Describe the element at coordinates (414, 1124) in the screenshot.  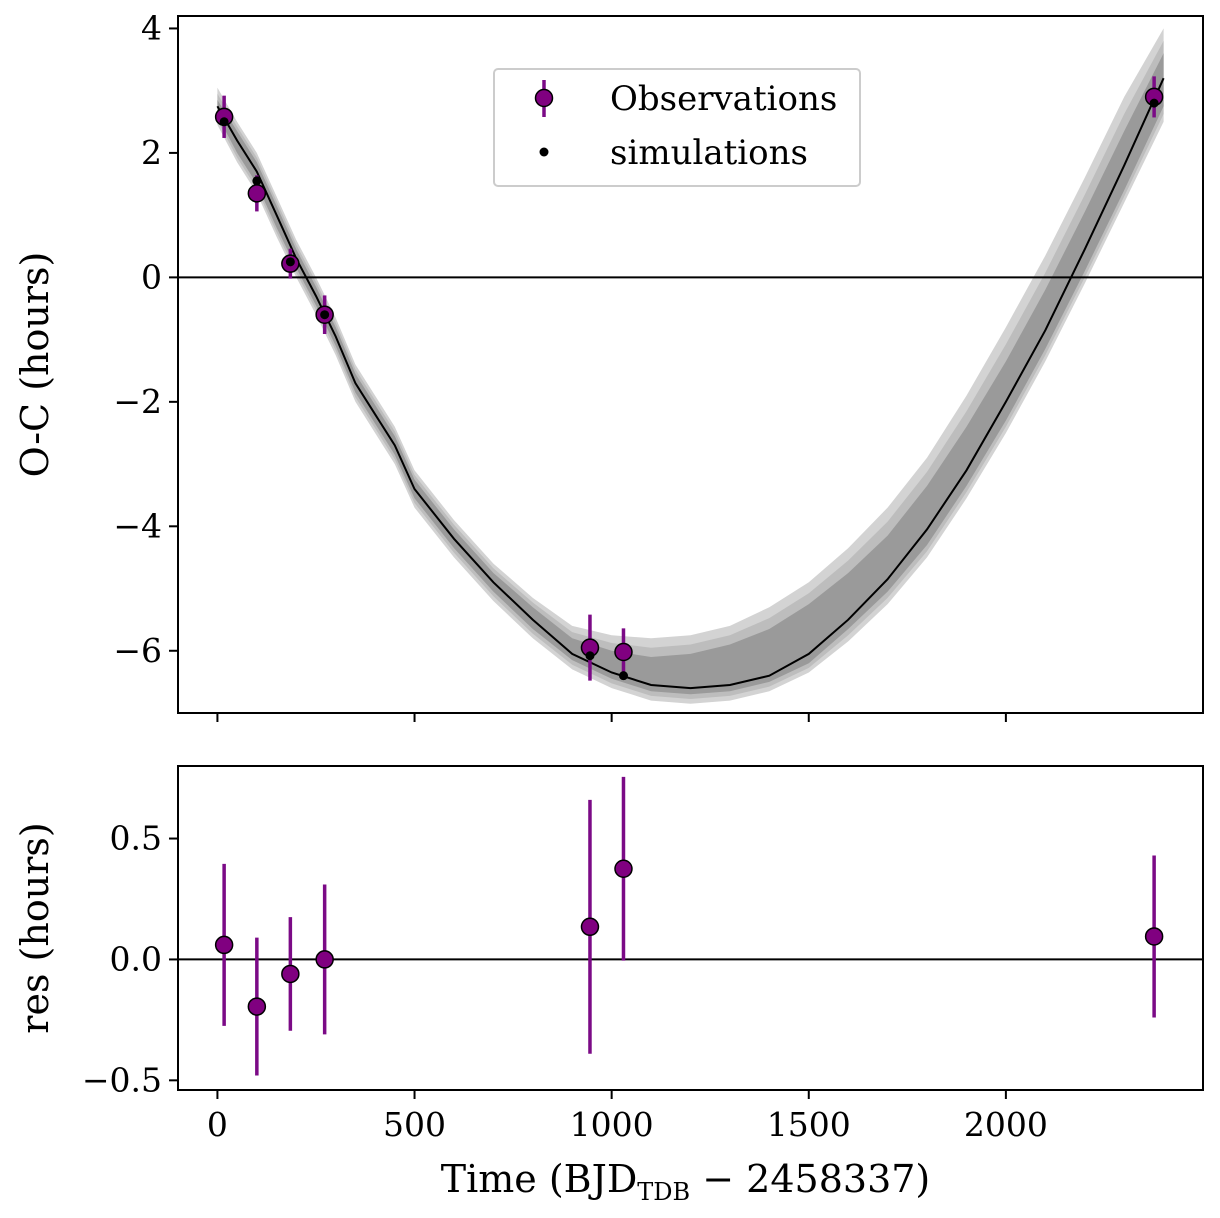
I see `x-tick-label: 500` at that location.